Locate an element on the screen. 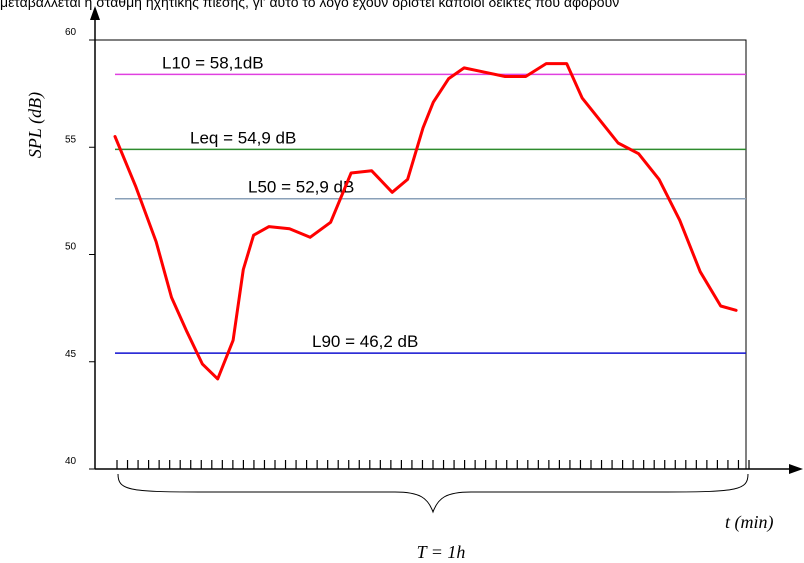  ref-label-l10: L10 = 58,1dB is located at coordinates (213, 62).